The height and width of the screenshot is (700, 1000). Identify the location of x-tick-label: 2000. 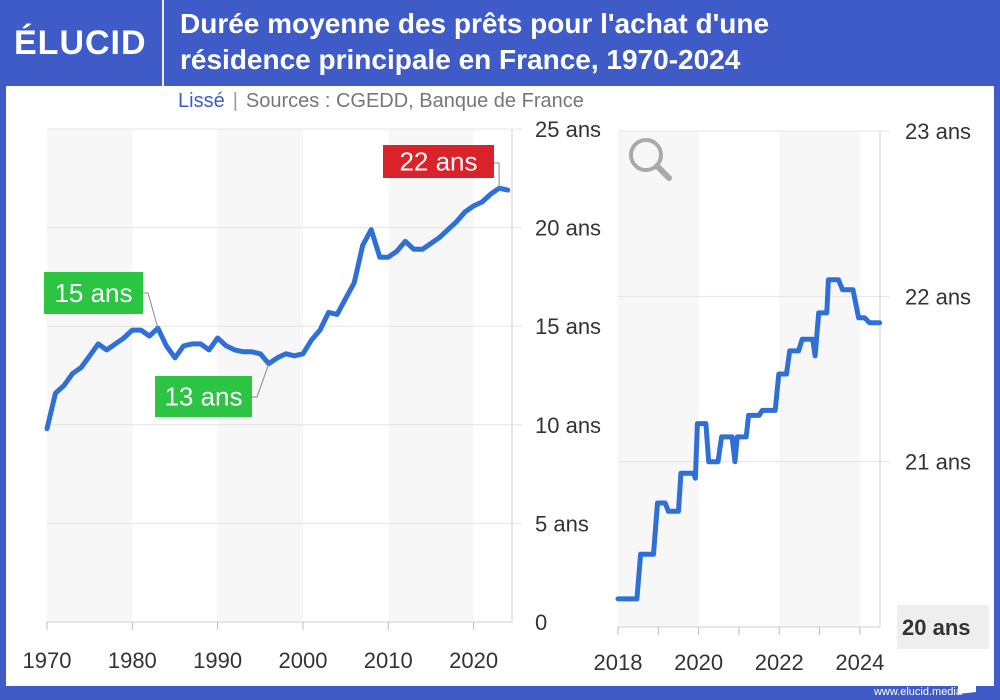
(302, 660).